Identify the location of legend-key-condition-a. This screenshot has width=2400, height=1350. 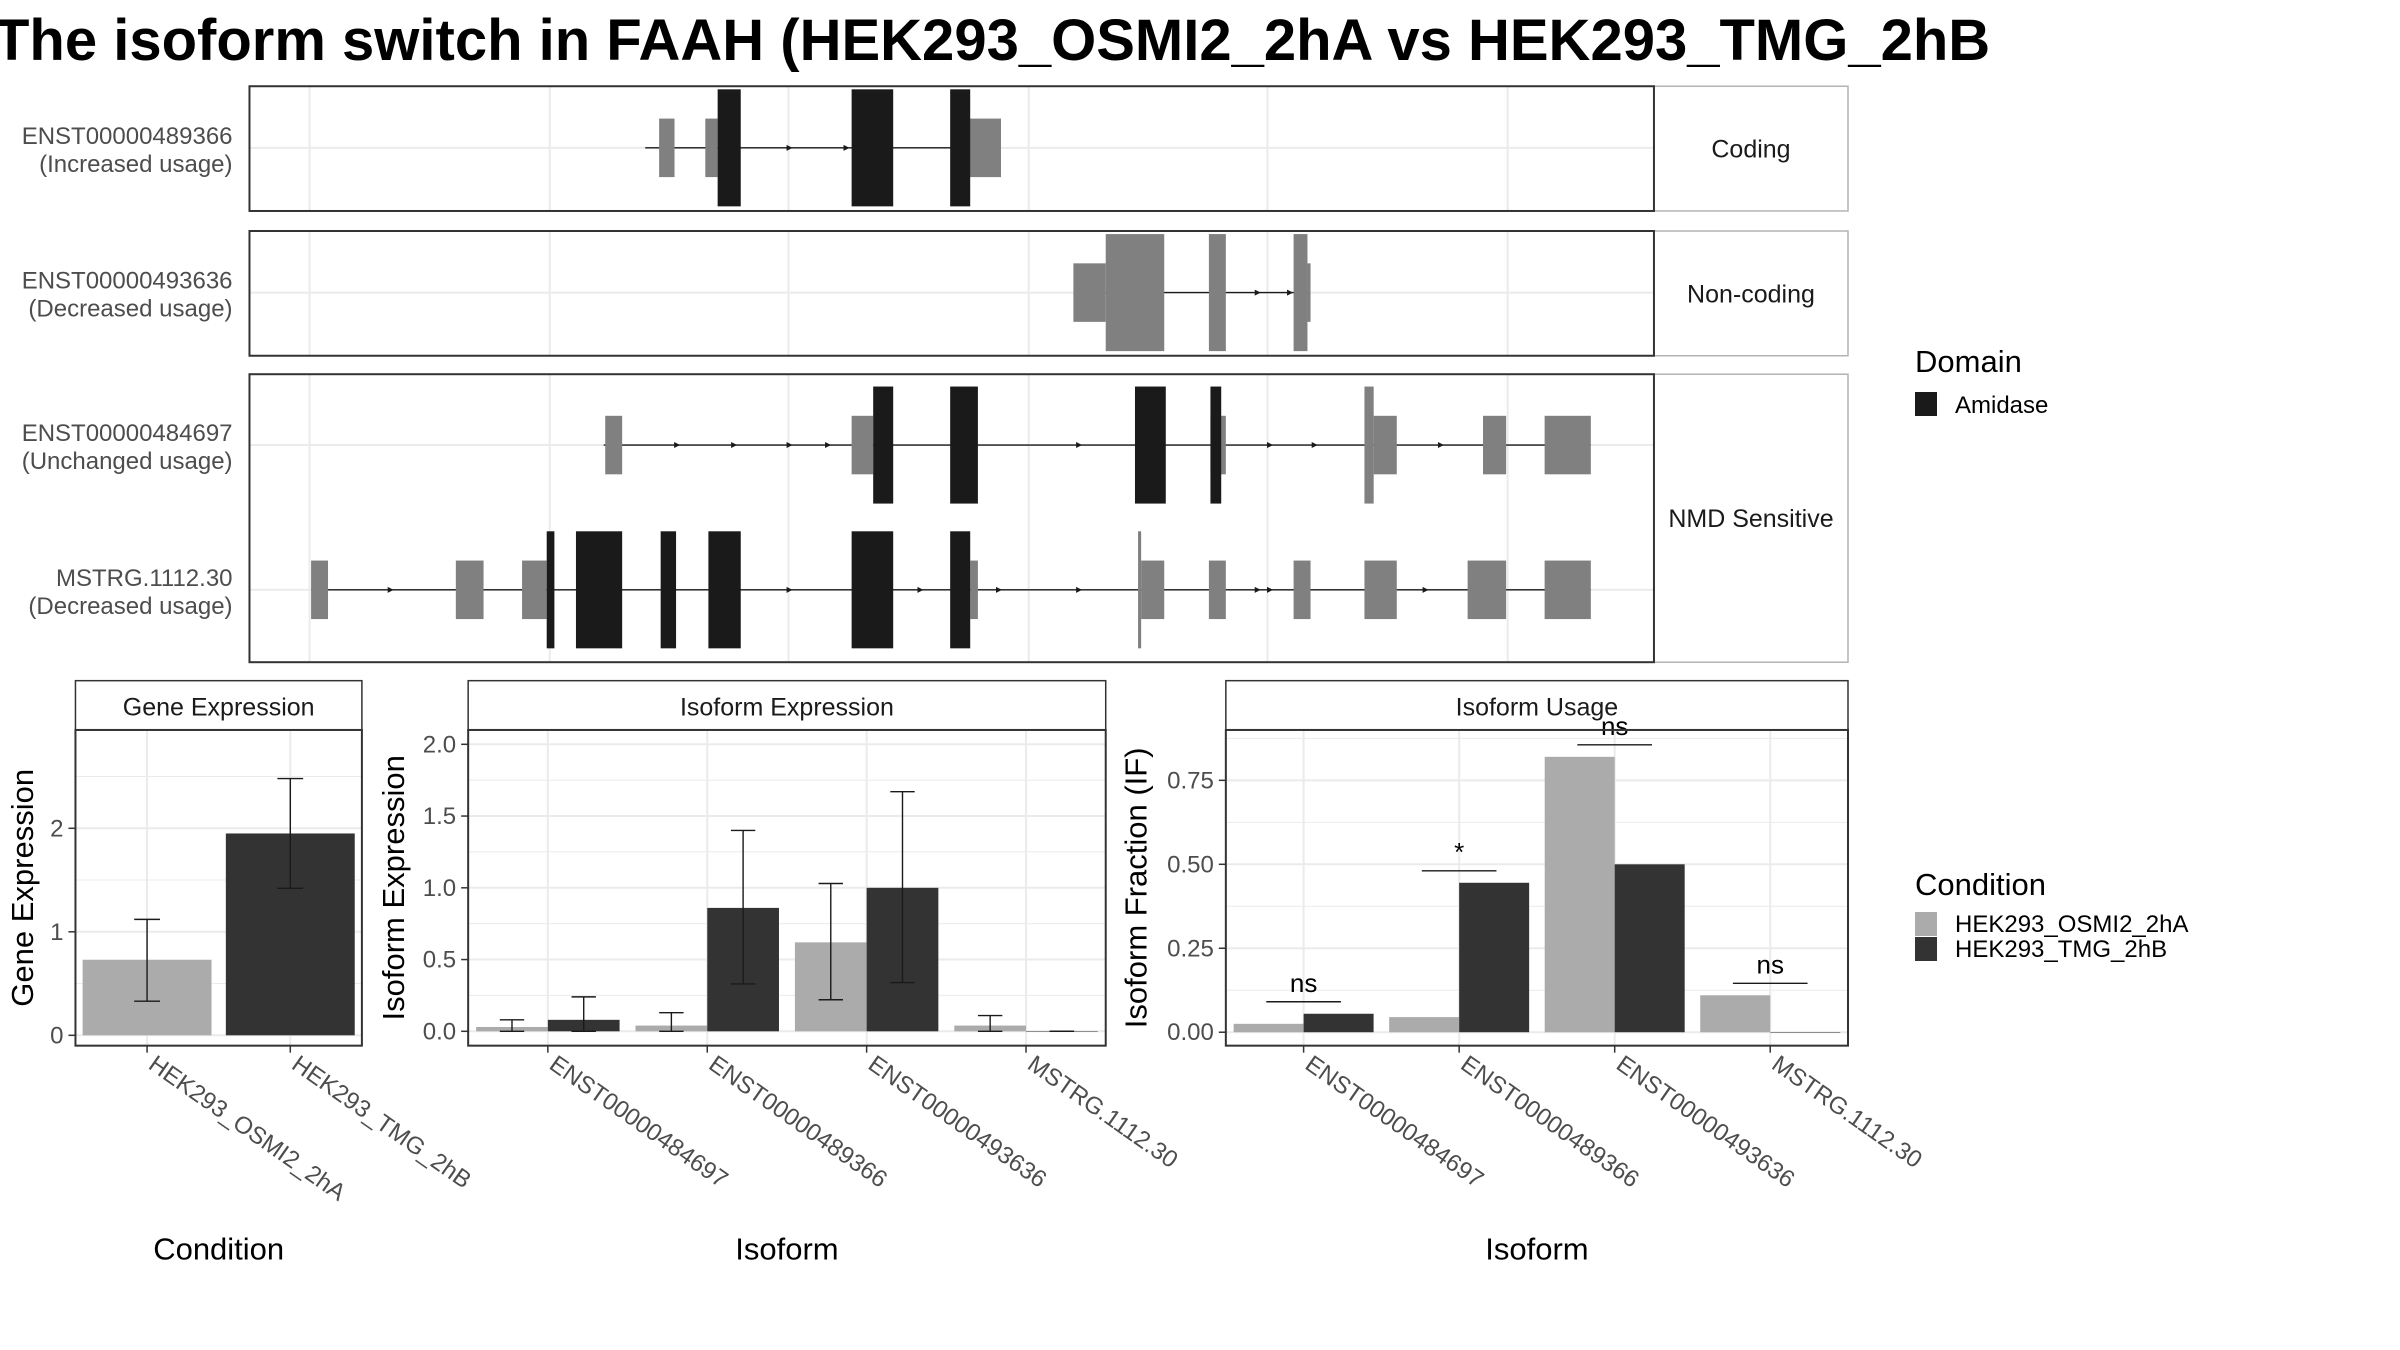
(1926, 924).